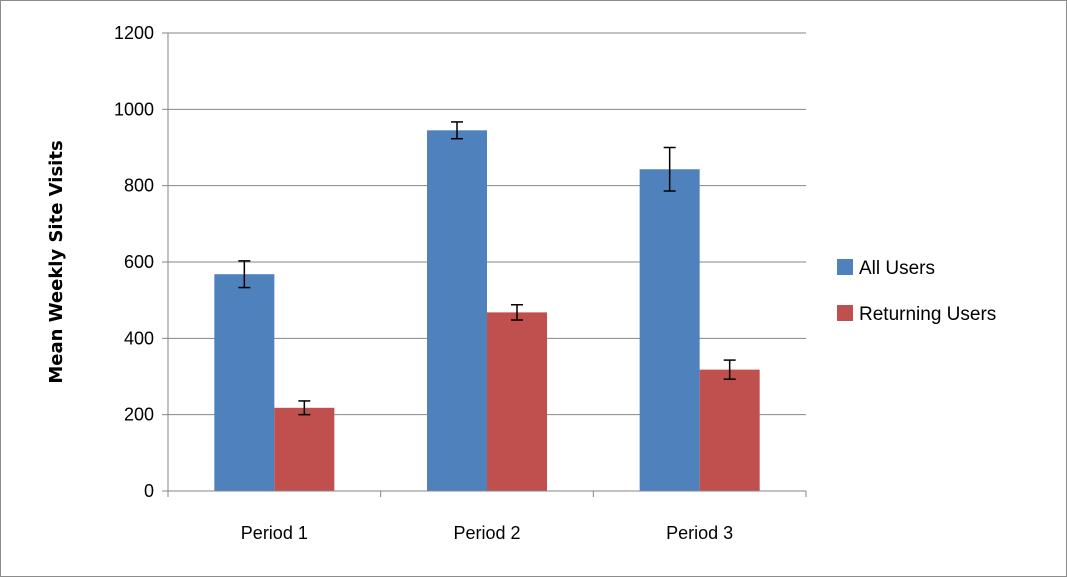 Image resolution: width=1067 pixels, height=577 pixels. What do you see at coordinates (56, 261) in the screenshot?
I see `y-axis-label: Mean Weekly Site Visits` at bounding box center [56, 261].